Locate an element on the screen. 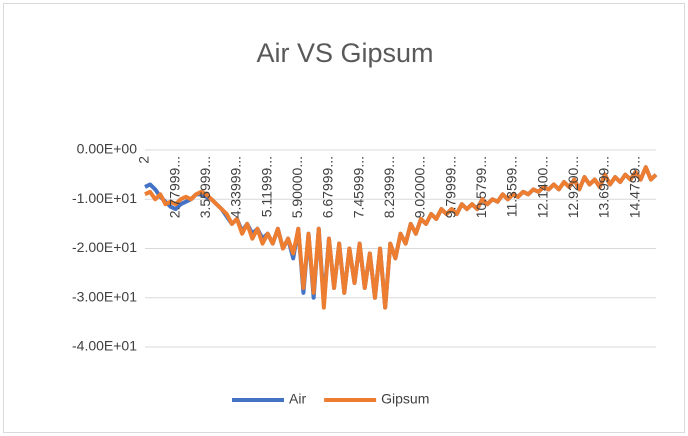 This screenshot has height=436, width=688. legend-label: Air is located at coordinates (297, 399).